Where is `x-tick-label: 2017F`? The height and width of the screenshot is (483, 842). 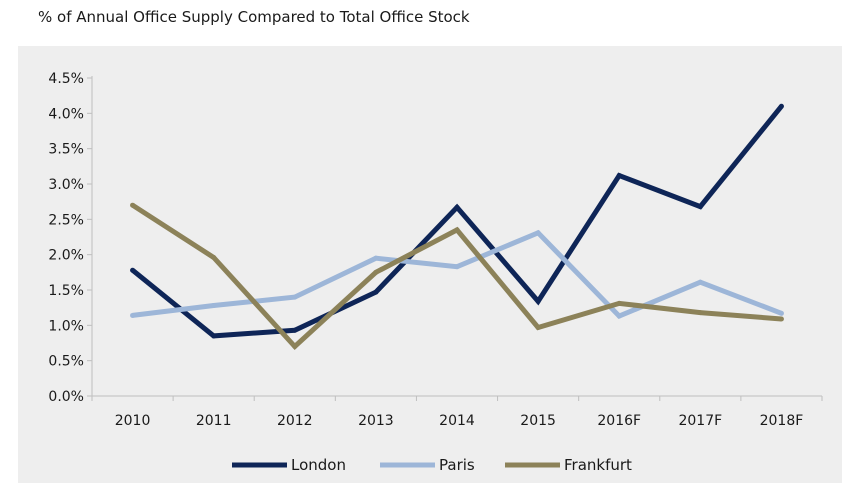 x-tick-label: 2017F is located at coordinates (700, 421).